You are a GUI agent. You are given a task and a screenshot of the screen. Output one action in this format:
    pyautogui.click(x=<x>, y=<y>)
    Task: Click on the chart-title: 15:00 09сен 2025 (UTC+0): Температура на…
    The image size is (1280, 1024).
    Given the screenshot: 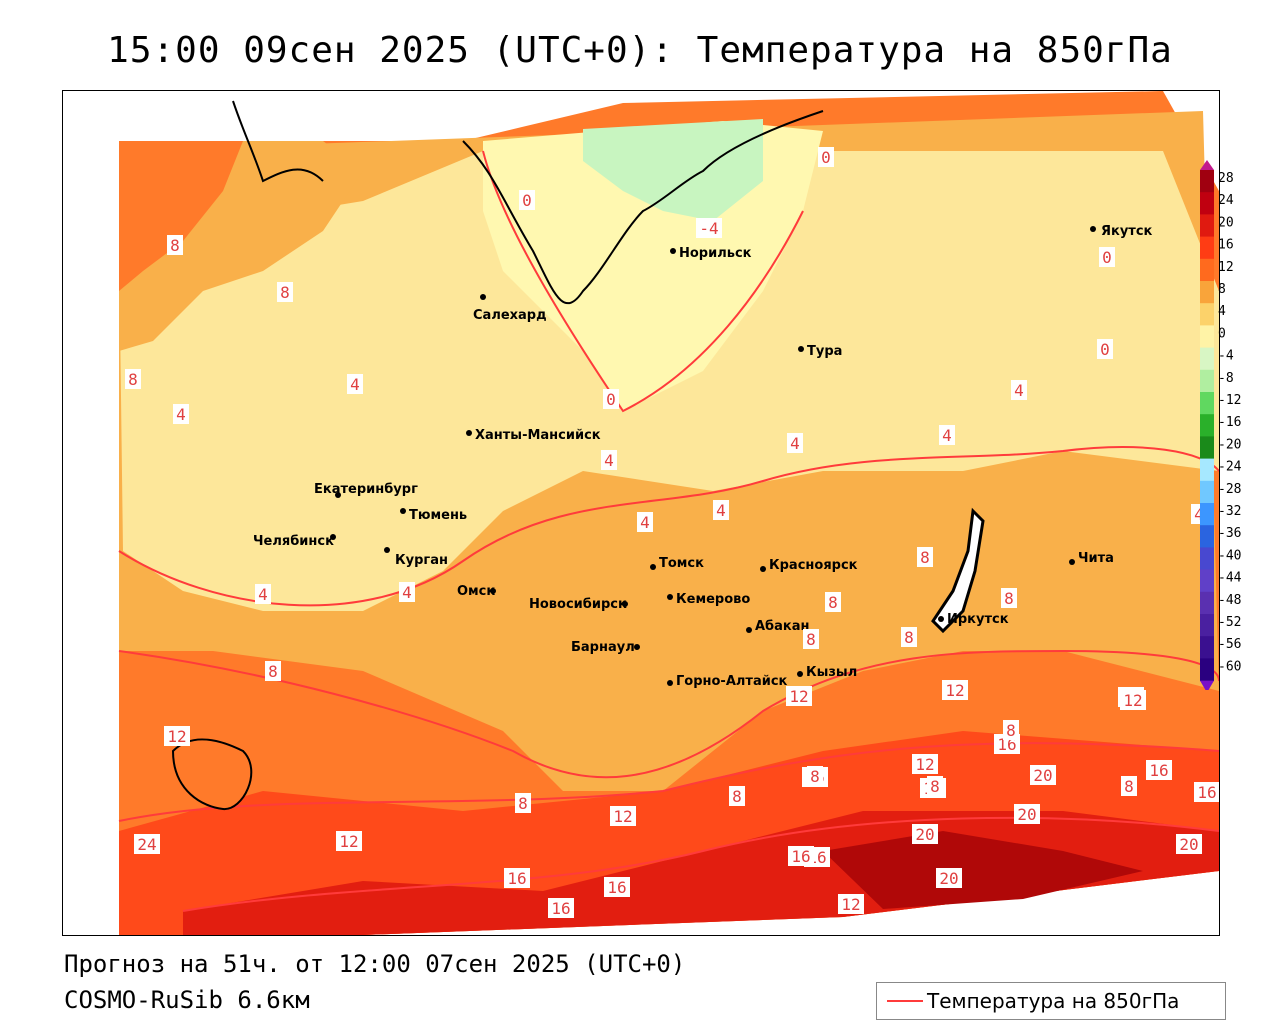 What is the action you would take?
    pyautogui.click(x=640, y=50)
    